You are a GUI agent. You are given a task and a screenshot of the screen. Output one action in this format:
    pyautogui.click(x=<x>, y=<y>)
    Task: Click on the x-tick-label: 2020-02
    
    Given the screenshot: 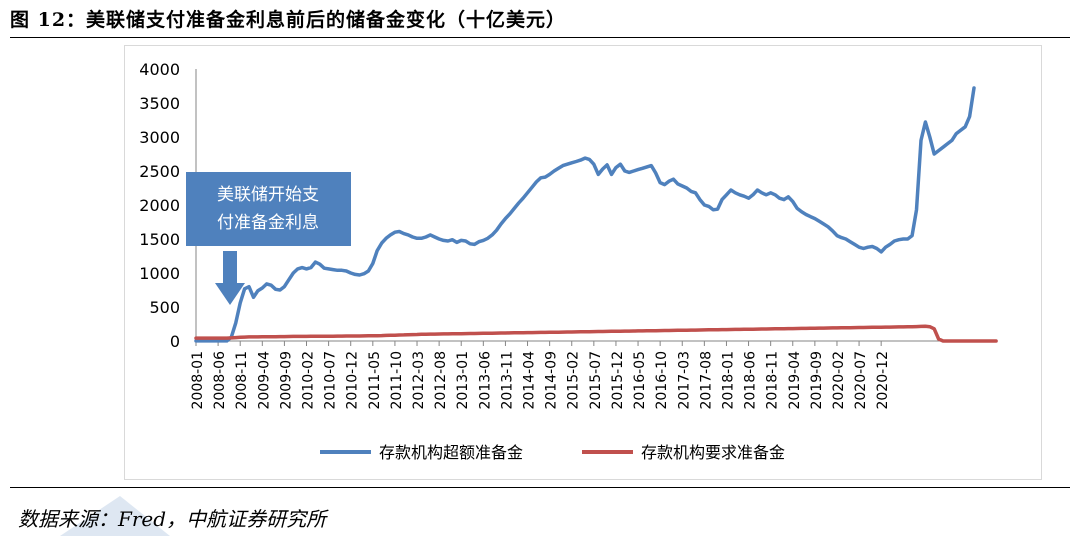 What is the action you would take?
    pyautogui.click(x=839, y=380)
    